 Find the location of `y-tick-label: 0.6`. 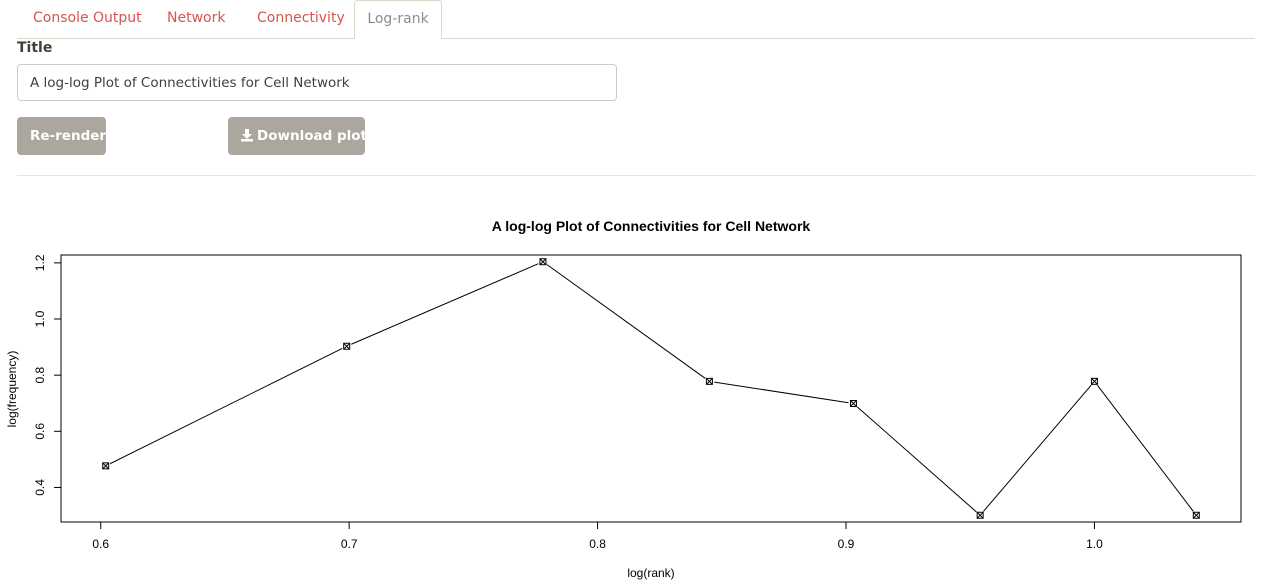

y-tick-label: 0.6 is located at coordinates (40, 431).